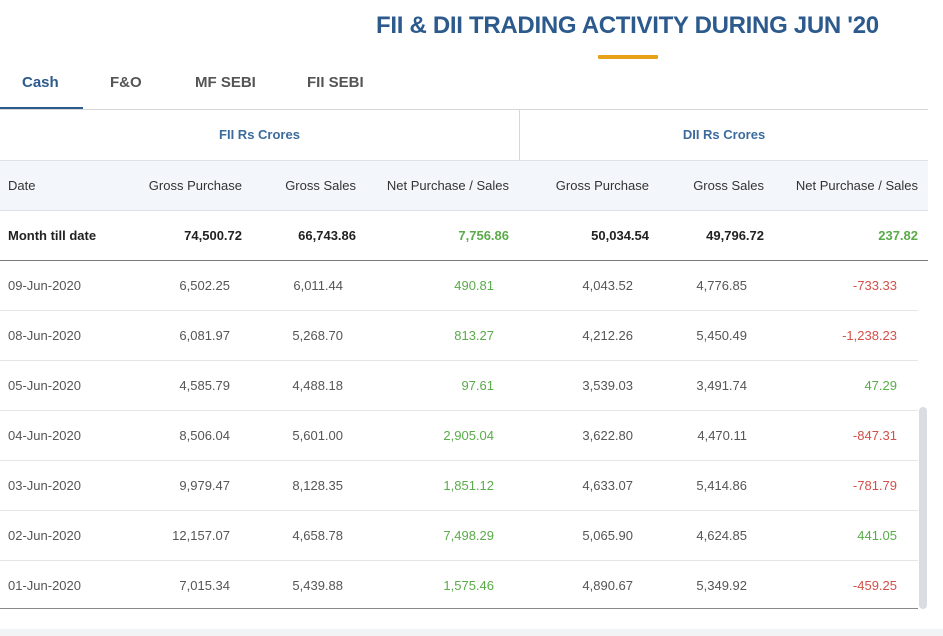  I want to click on row-fii-gross-purchase: 6,081.97, so click(204, 335).